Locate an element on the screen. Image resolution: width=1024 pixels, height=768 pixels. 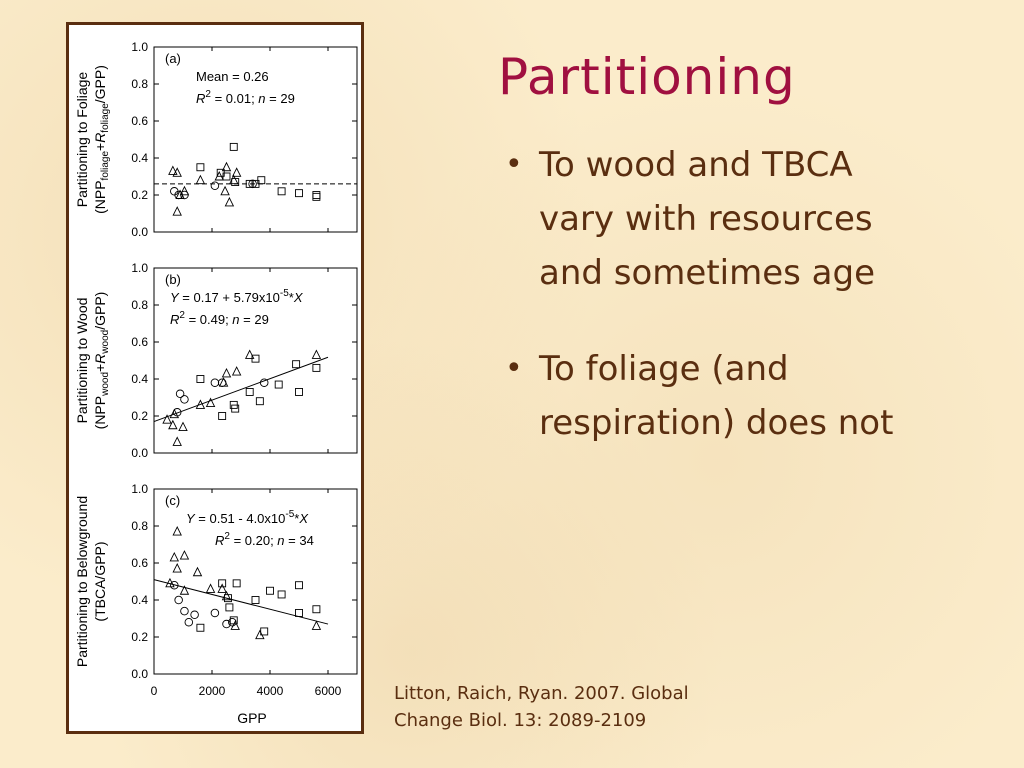
x-tick-label: 2000 is located at coordinates (212, 691).